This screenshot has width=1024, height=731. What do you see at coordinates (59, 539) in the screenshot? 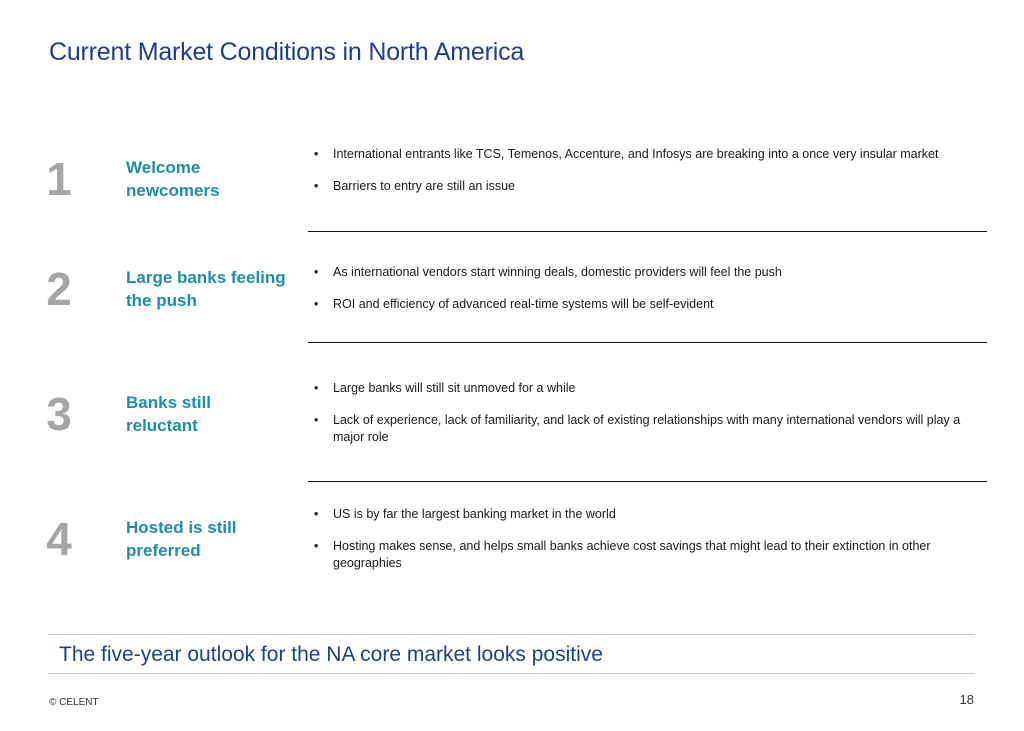
I see `section-4-number: 4` at bounding box center [59, 539].